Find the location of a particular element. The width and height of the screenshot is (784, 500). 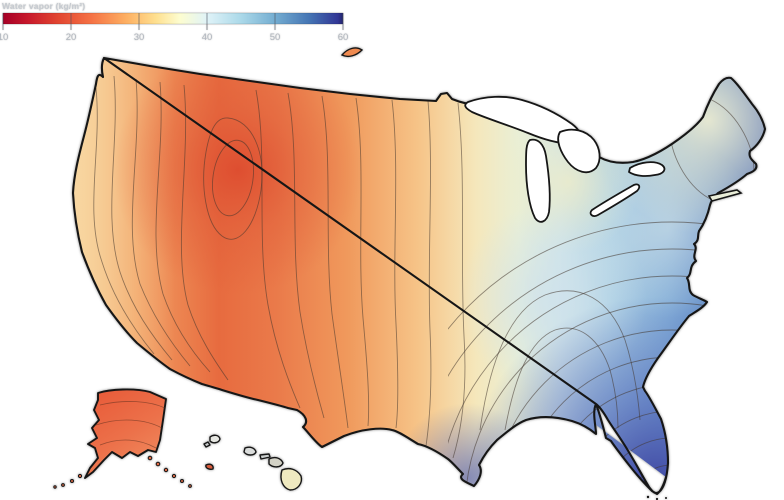

maui is located at coordinates (276, 462).